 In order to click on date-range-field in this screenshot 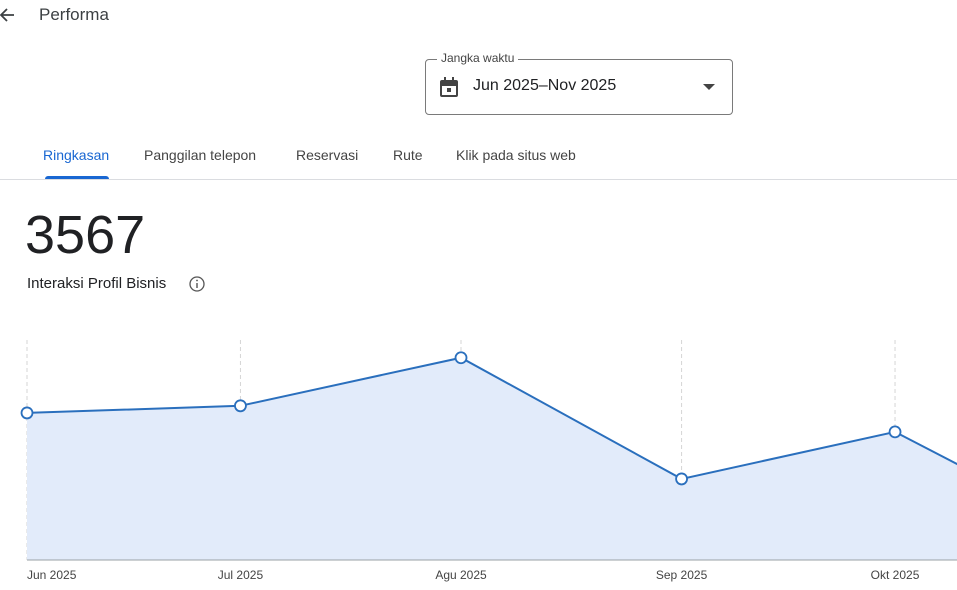, I will do `click(579, 87)`.